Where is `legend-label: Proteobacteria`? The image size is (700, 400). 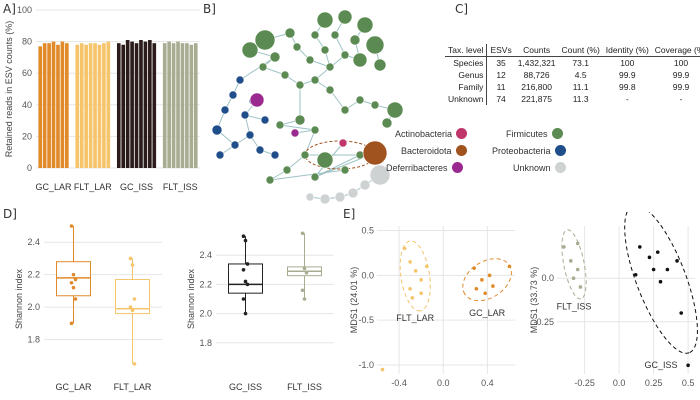
legend-label: Proteobacteria is located at coordinates (521, 150).